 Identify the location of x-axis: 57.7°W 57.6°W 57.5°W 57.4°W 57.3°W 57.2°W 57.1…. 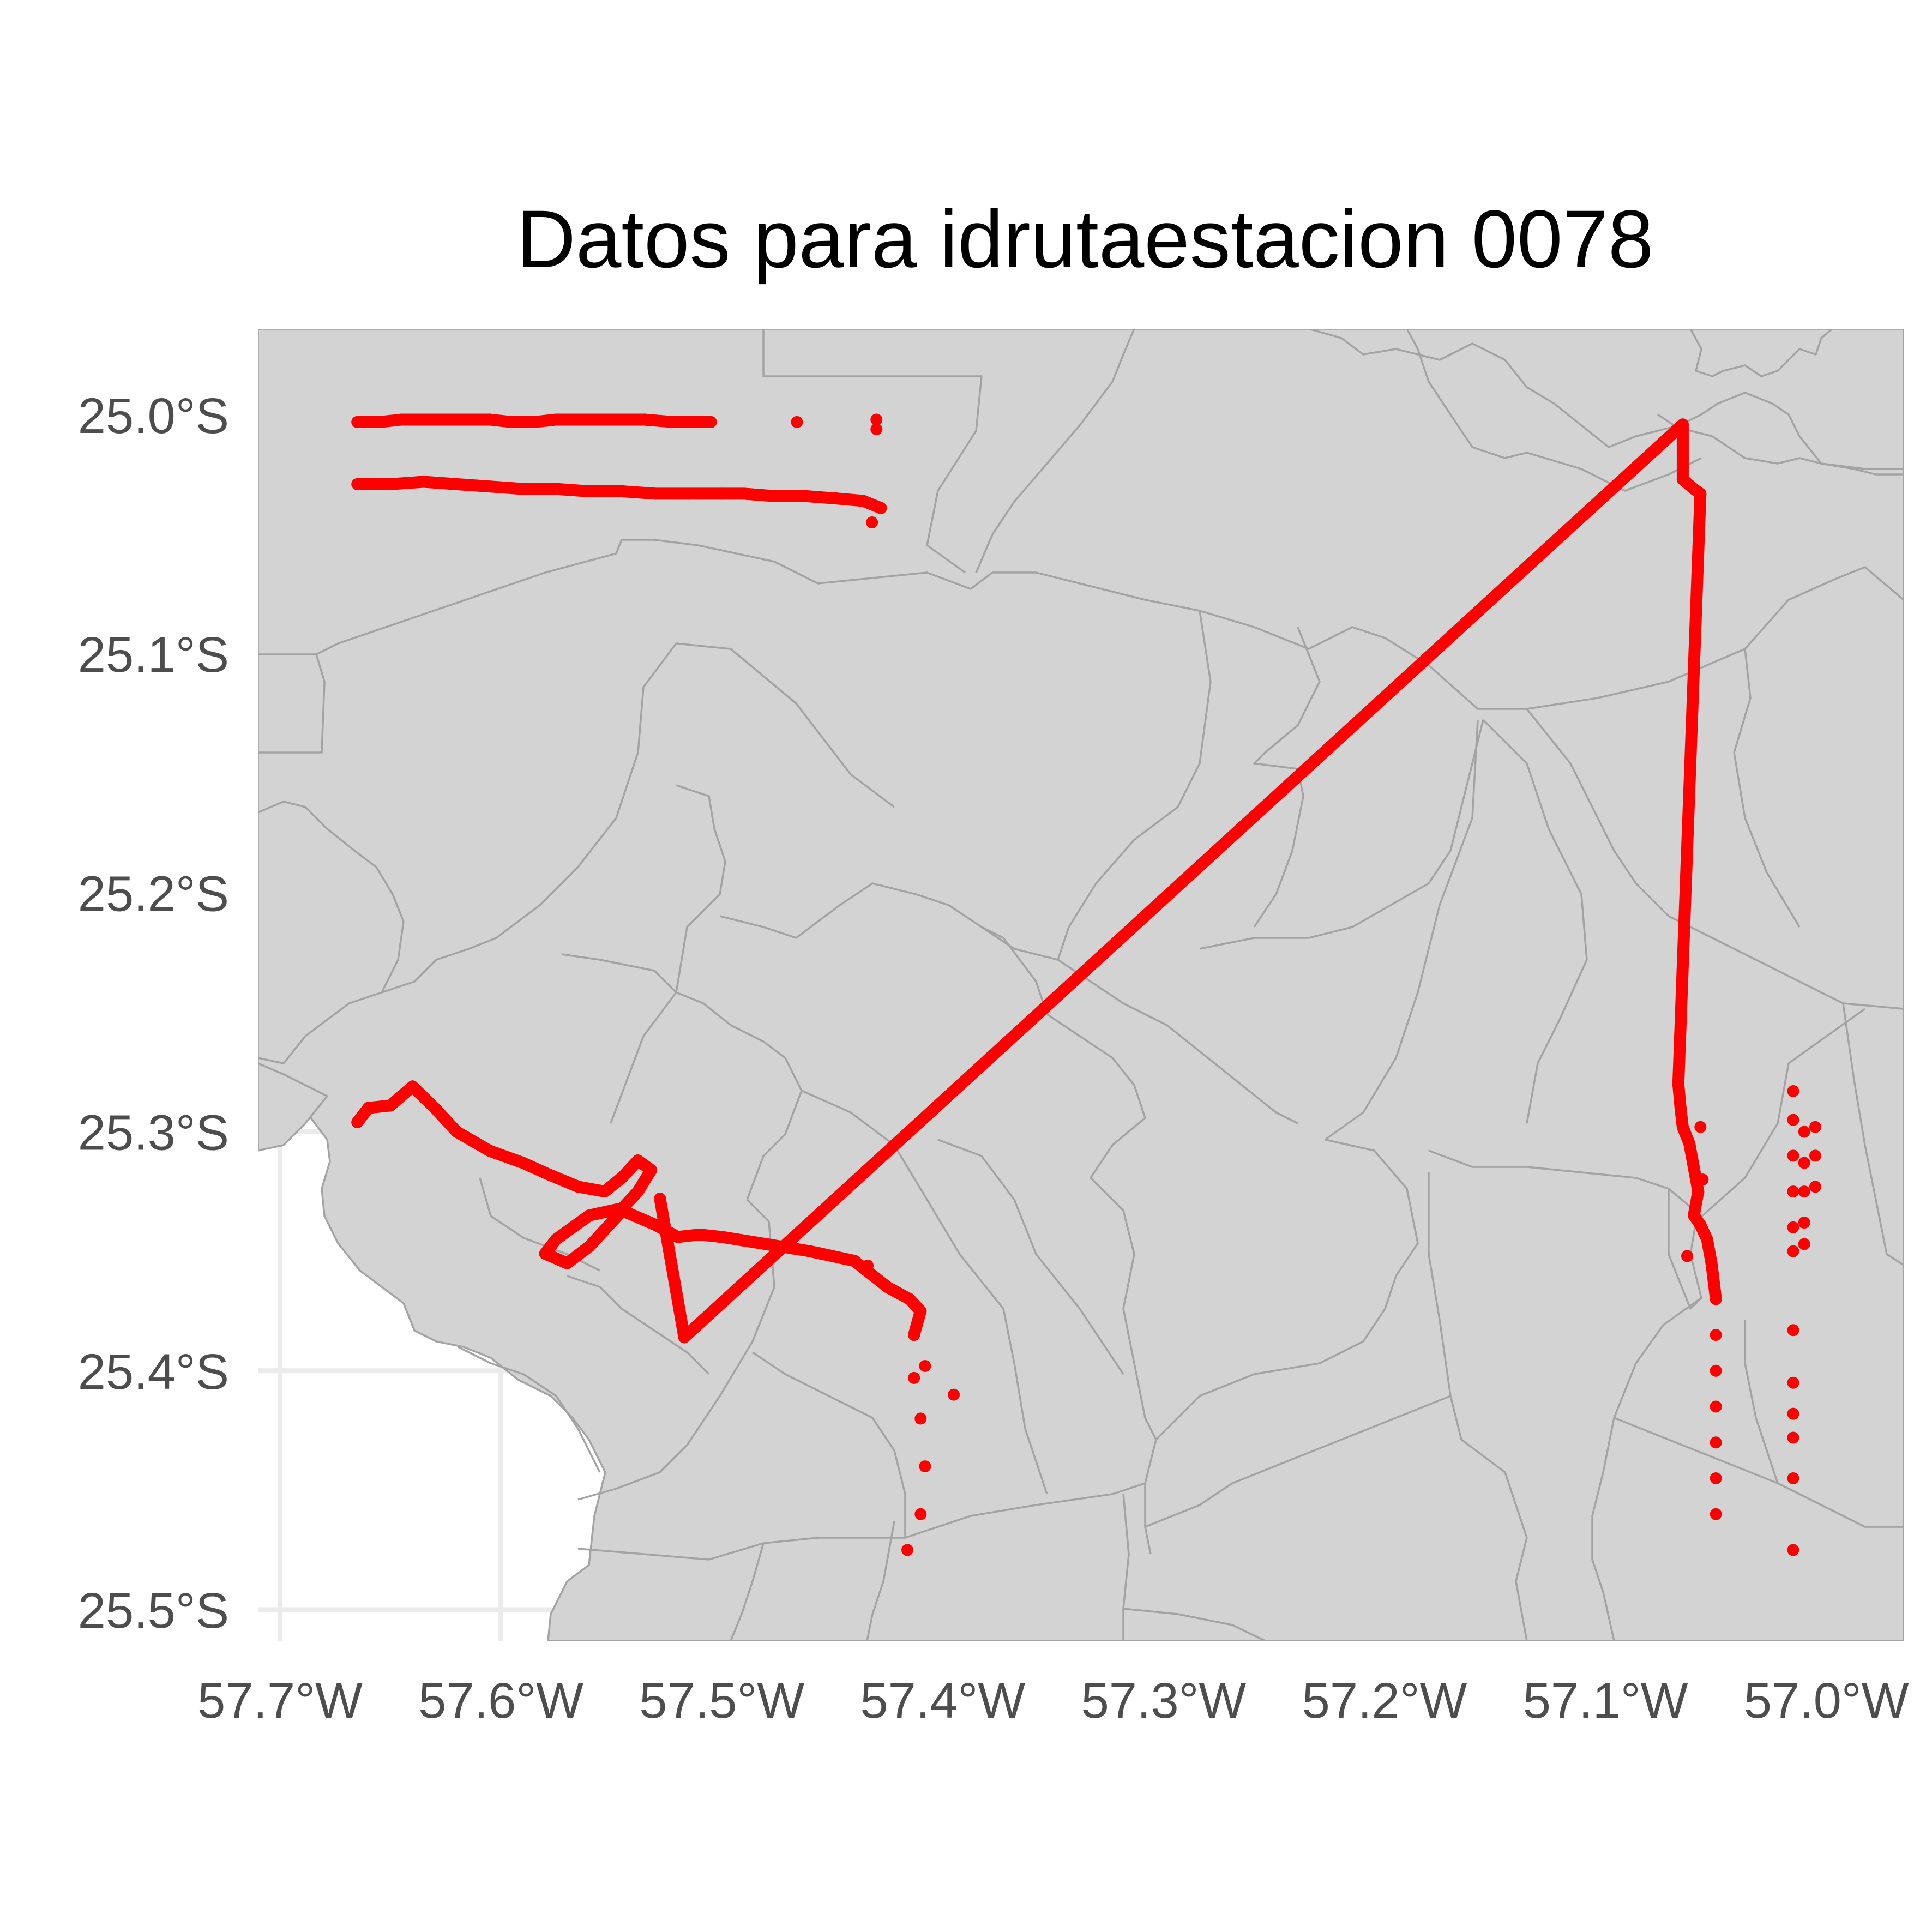
(1053, 1701).